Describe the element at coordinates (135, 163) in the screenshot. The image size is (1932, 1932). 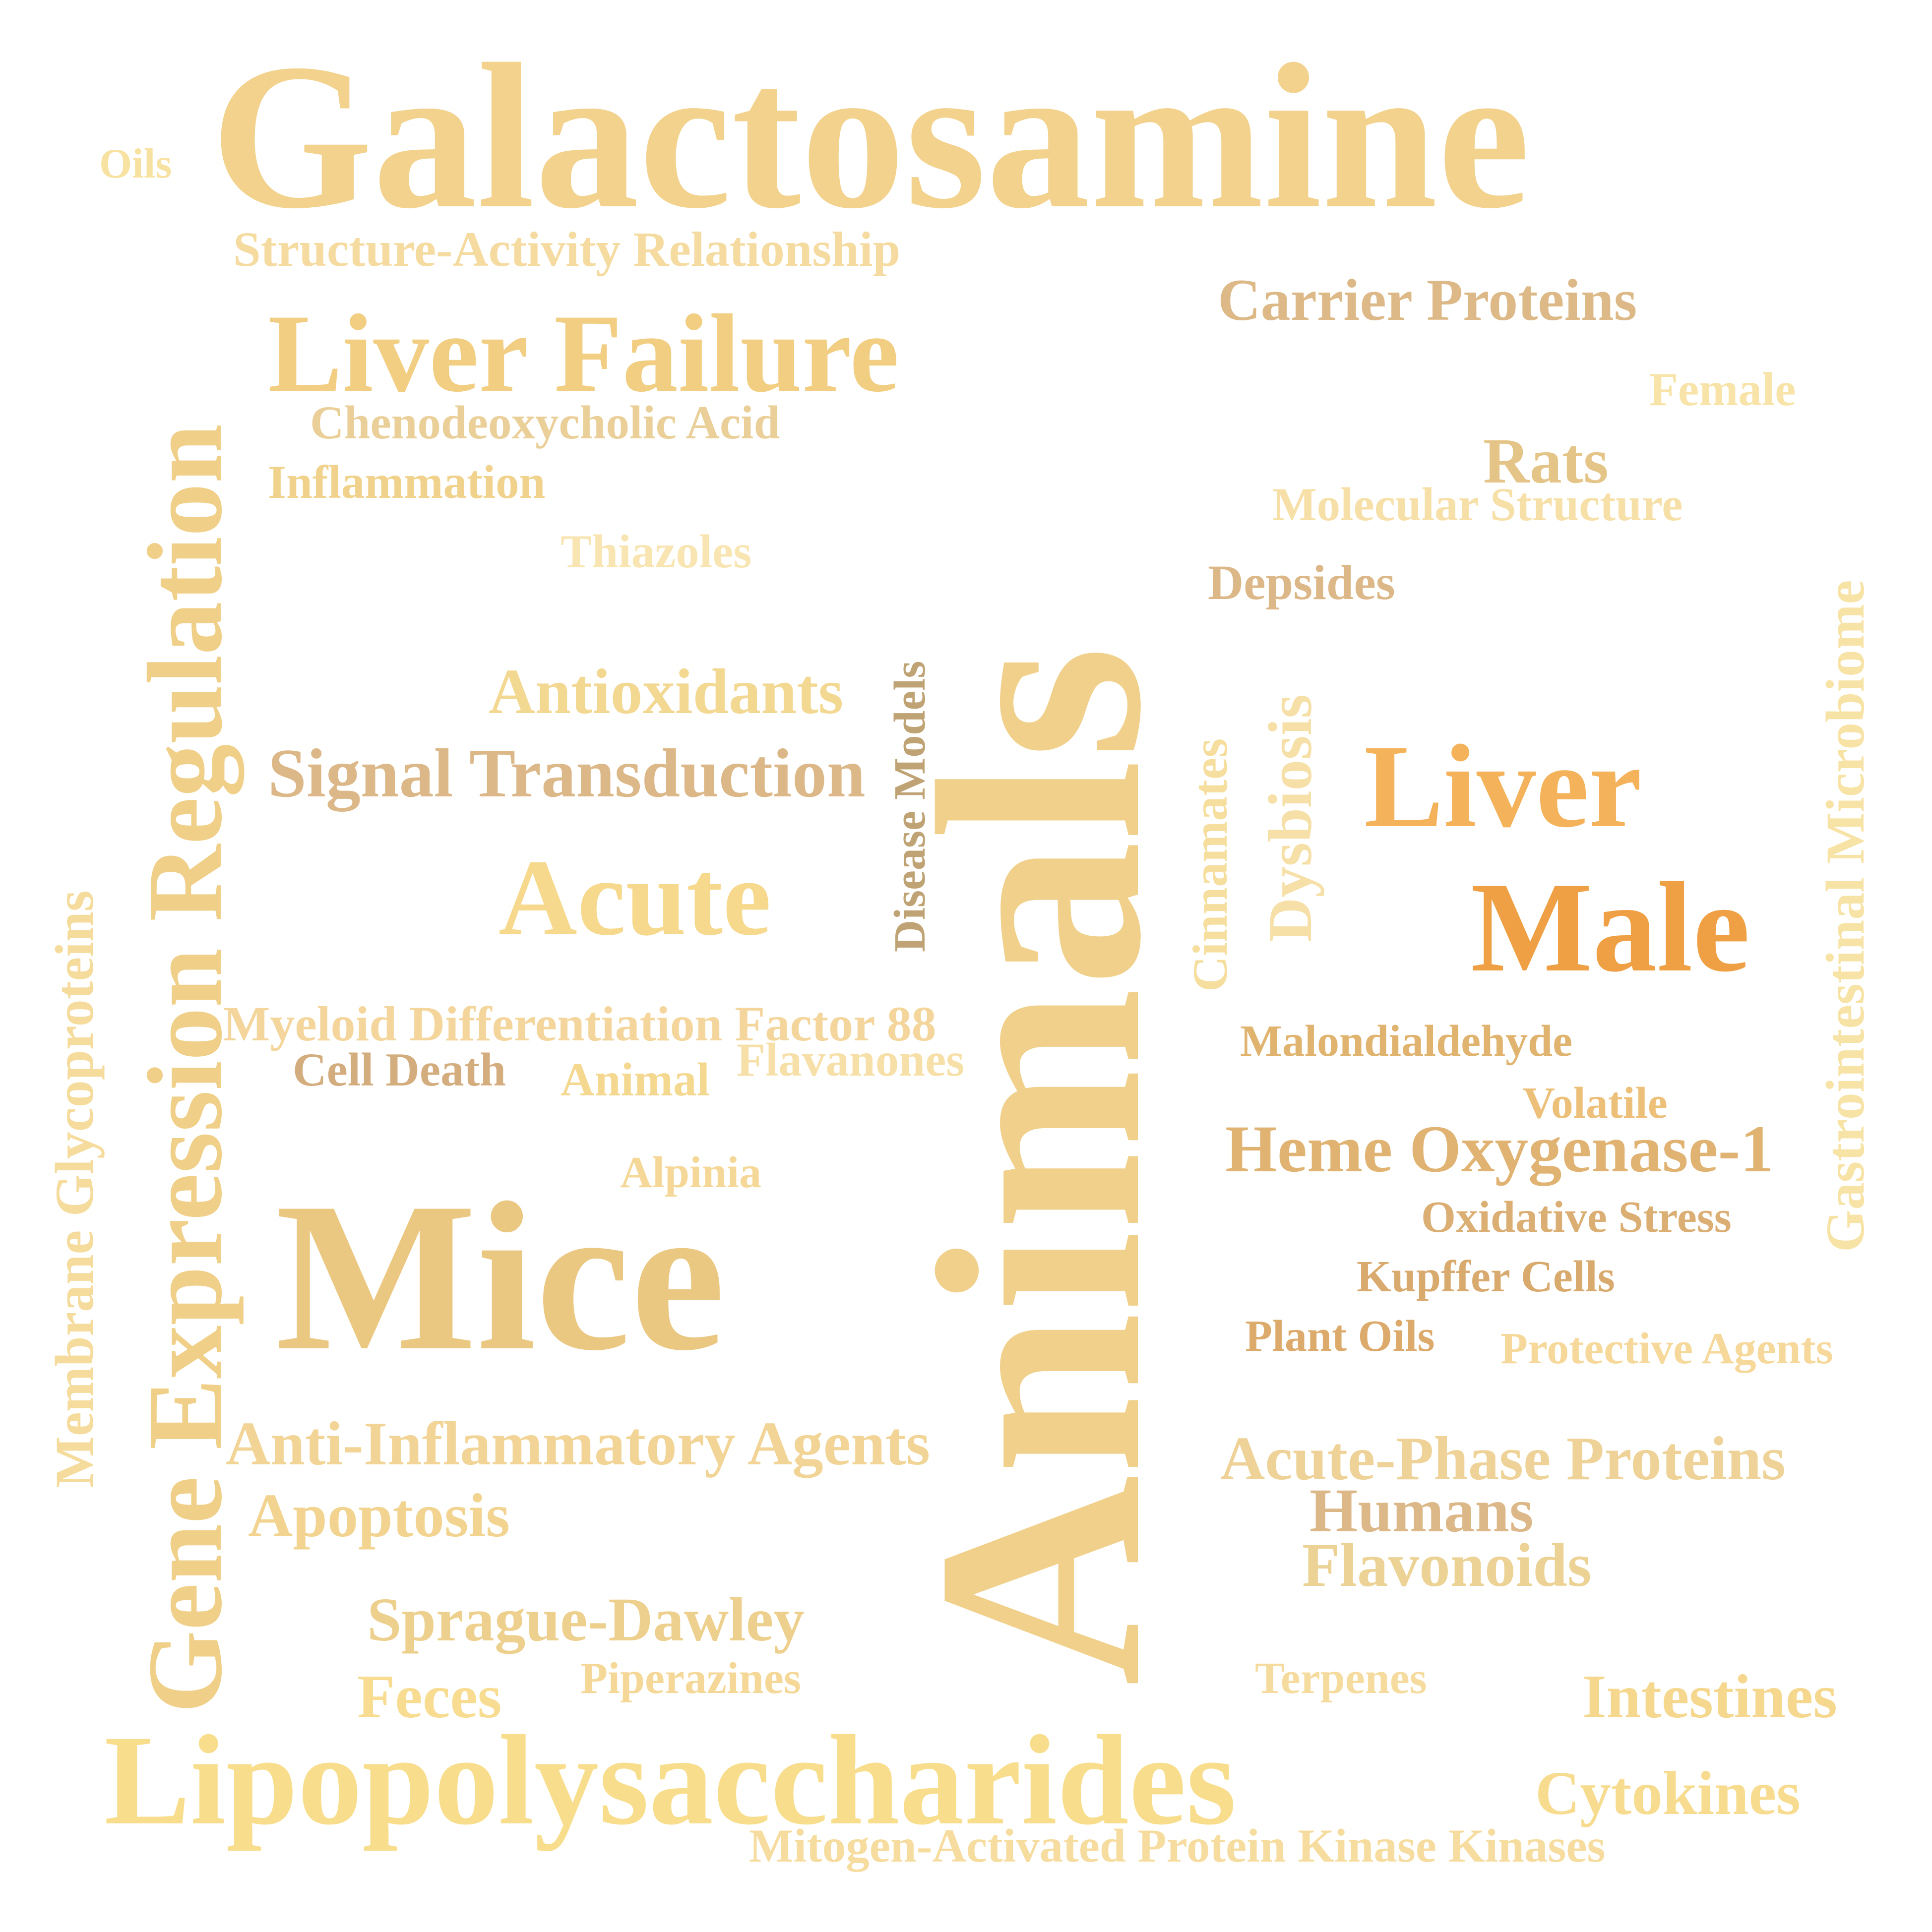
I see `word-oils: Oils` at that location.